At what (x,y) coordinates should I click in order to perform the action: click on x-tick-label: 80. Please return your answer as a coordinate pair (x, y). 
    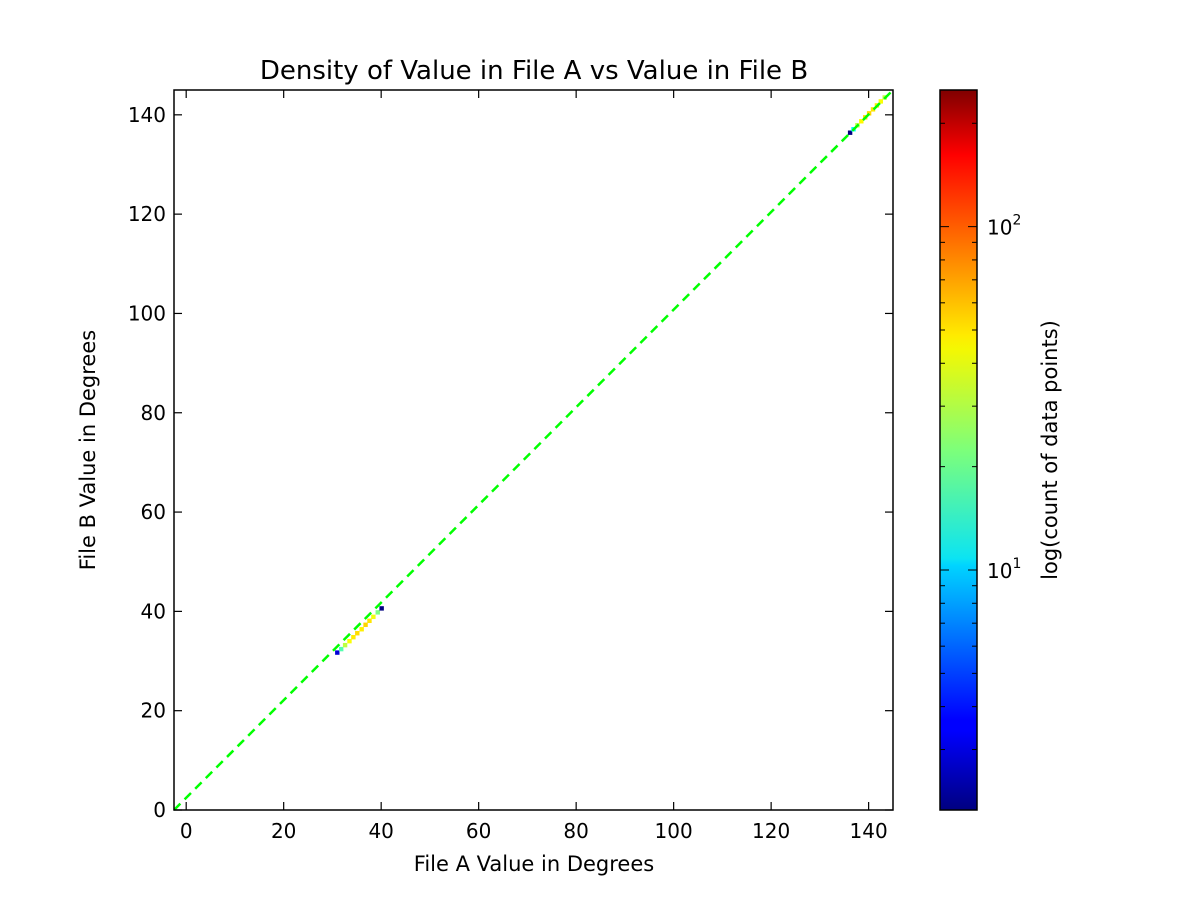
    Looking at the image, I should click on (575, 831).